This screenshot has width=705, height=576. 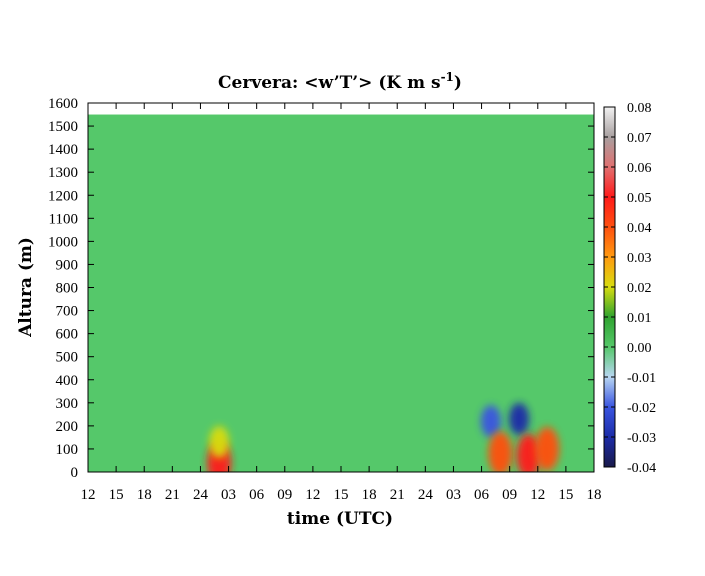 What do you see at coordinates (26, 287) in the screenshot?
I see `y-axis-title: Altura (m)` at bounding box center [26, 287].